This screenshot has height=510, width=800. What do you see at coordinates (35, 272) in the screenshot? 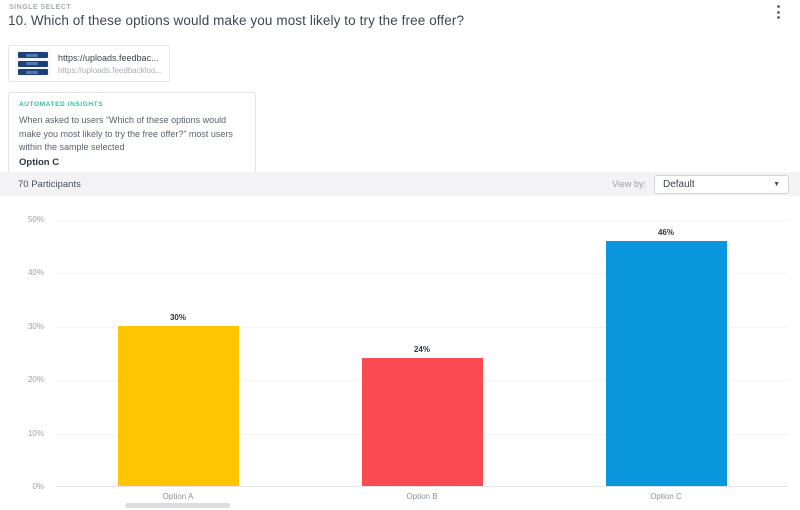
I see `y-tick-label: 40%` at bounding box center [35, 272].